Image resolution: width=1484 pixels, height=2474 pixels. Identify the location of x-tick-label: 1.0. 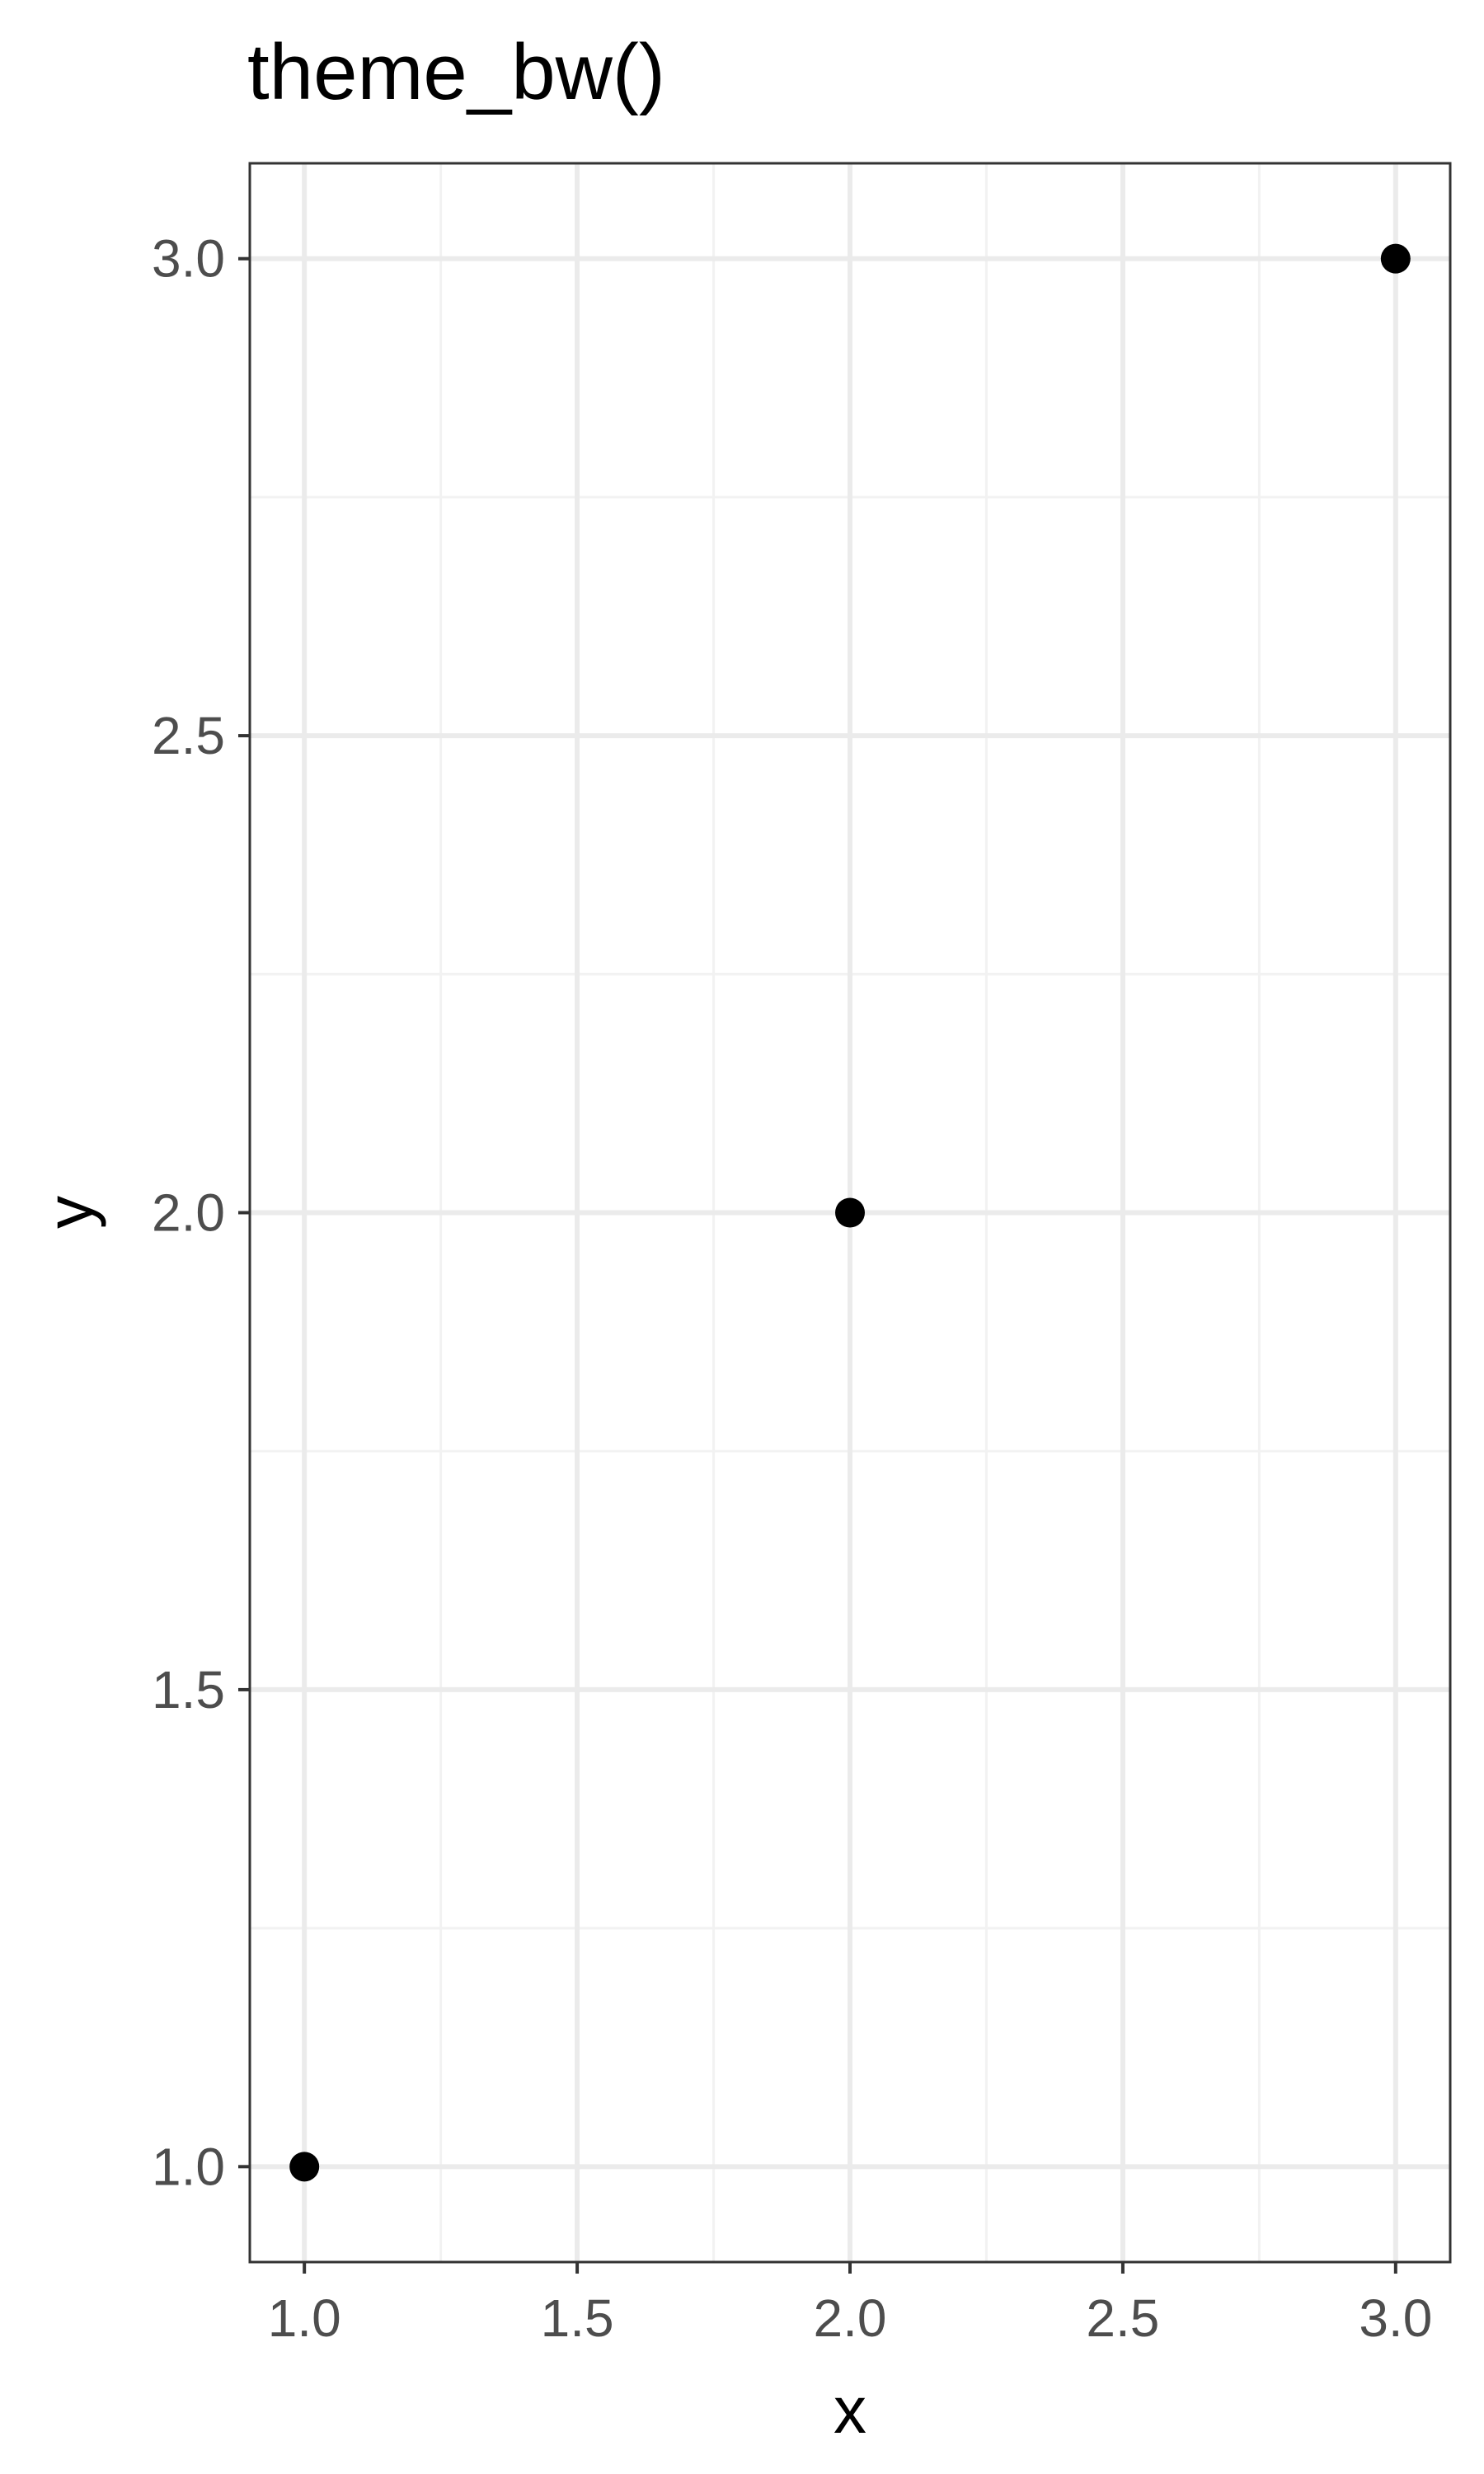
(304, 2318).